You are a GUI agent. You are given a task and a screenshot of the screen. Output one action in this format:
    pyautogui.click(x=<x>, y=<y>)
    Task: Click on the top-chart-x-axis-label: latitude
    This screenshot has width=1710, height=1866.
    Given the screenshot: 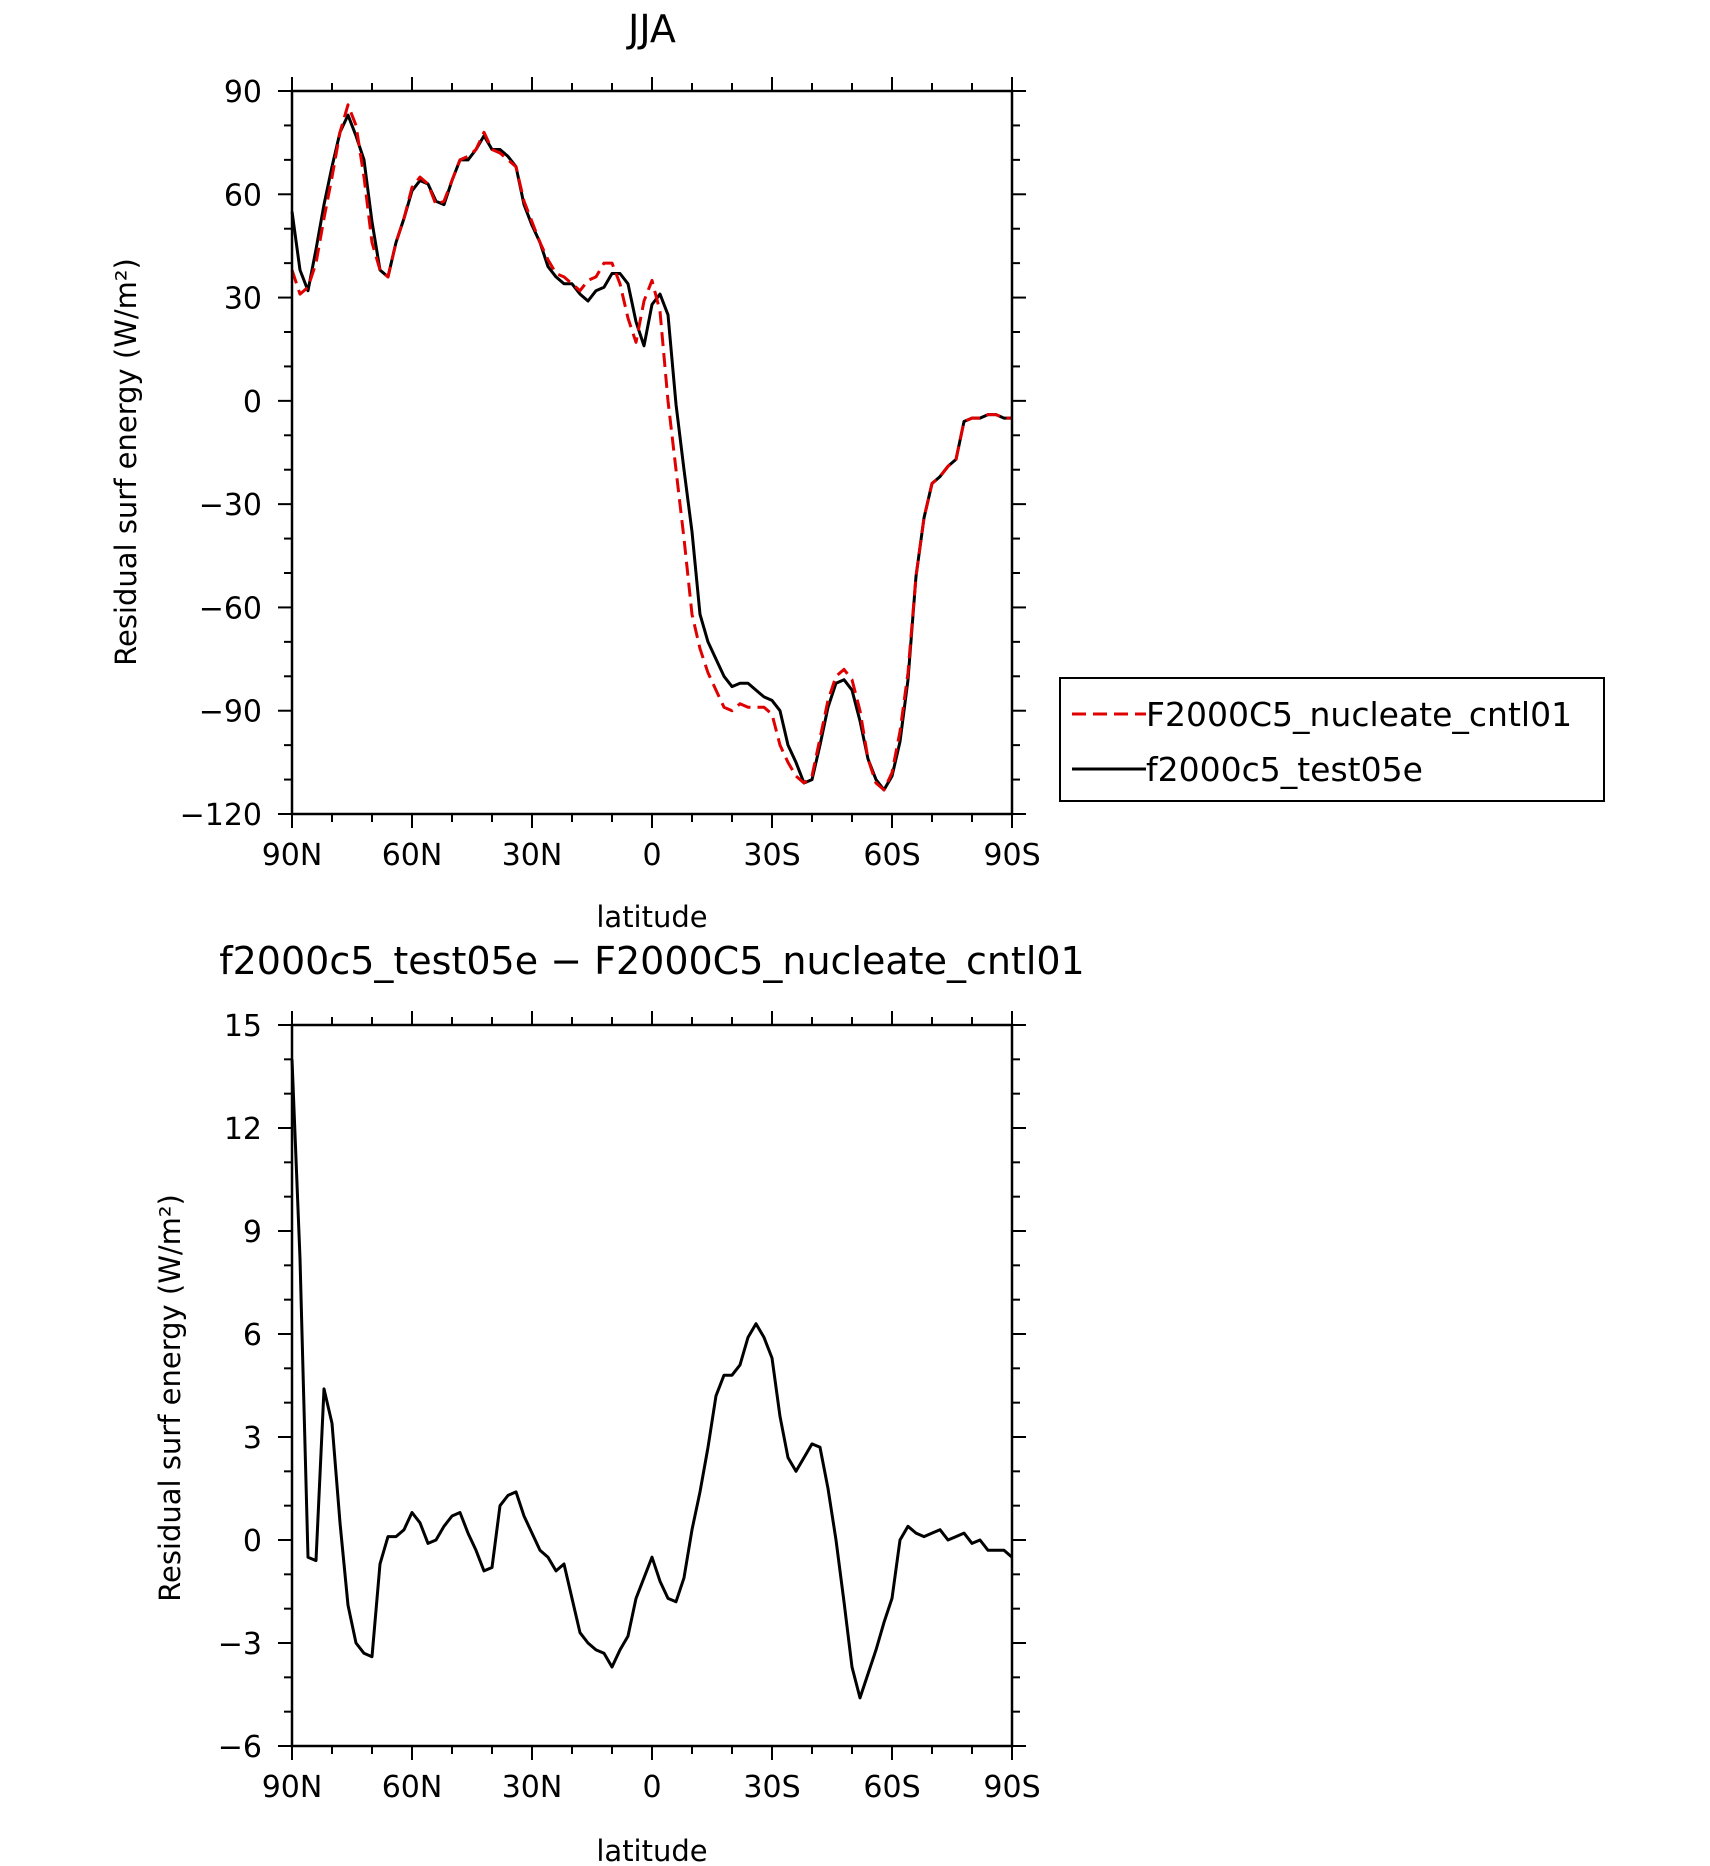 What is the action you would take?
    pyautogui.click(x=651, y=917)
    